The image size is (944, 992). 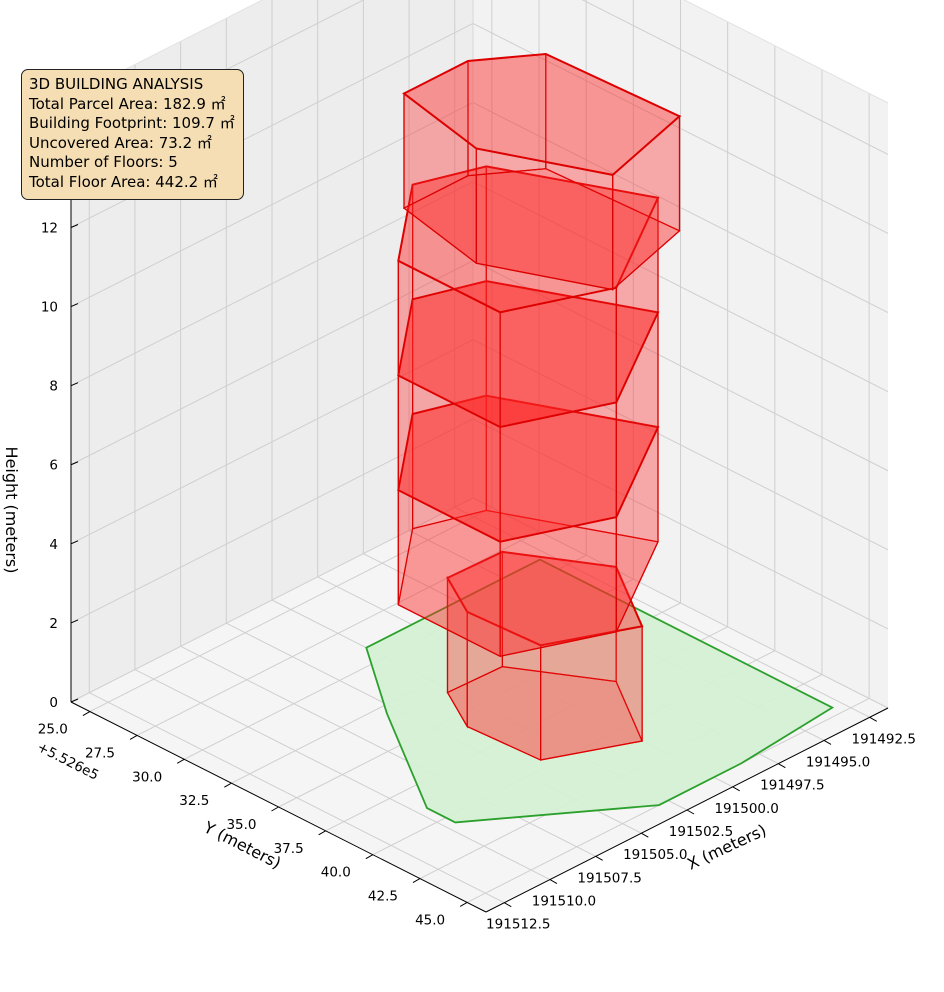 I want to click on info-line-footprint: Building Footprint: 109.7 ㎡, so click(x=132, y=123).